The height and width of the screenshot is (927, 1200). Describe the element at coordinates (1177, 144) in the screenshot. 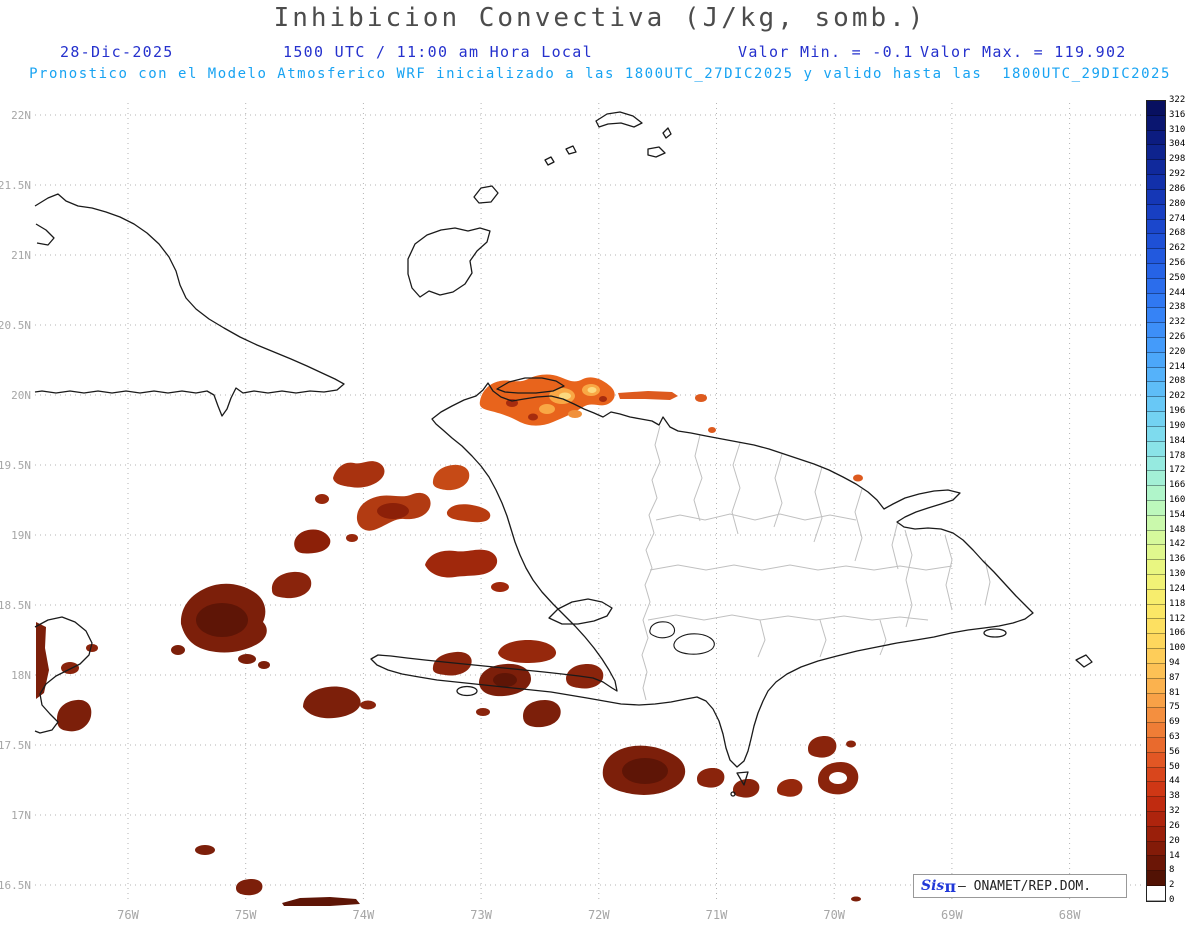

I see `colorbar-tick-label: 304` at that location.